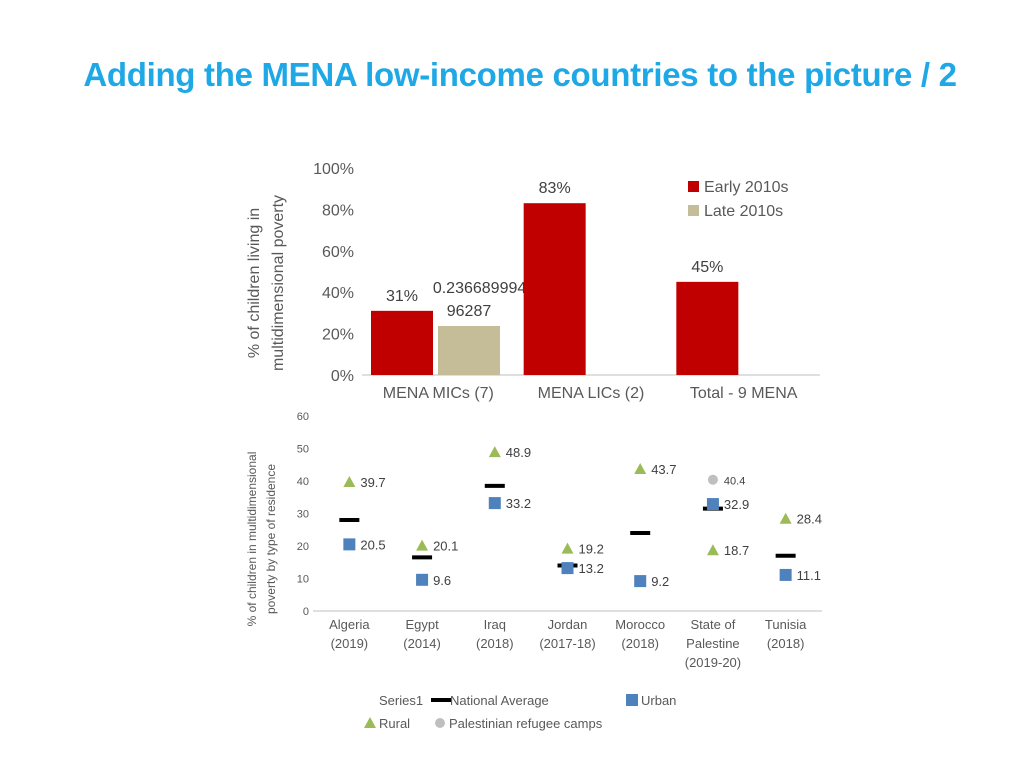 This screenshot has height=768, width=1024. Describe the element at coordinates (658, 700) in the screenshot. I see `dot-legend-label: Urban` at that location.